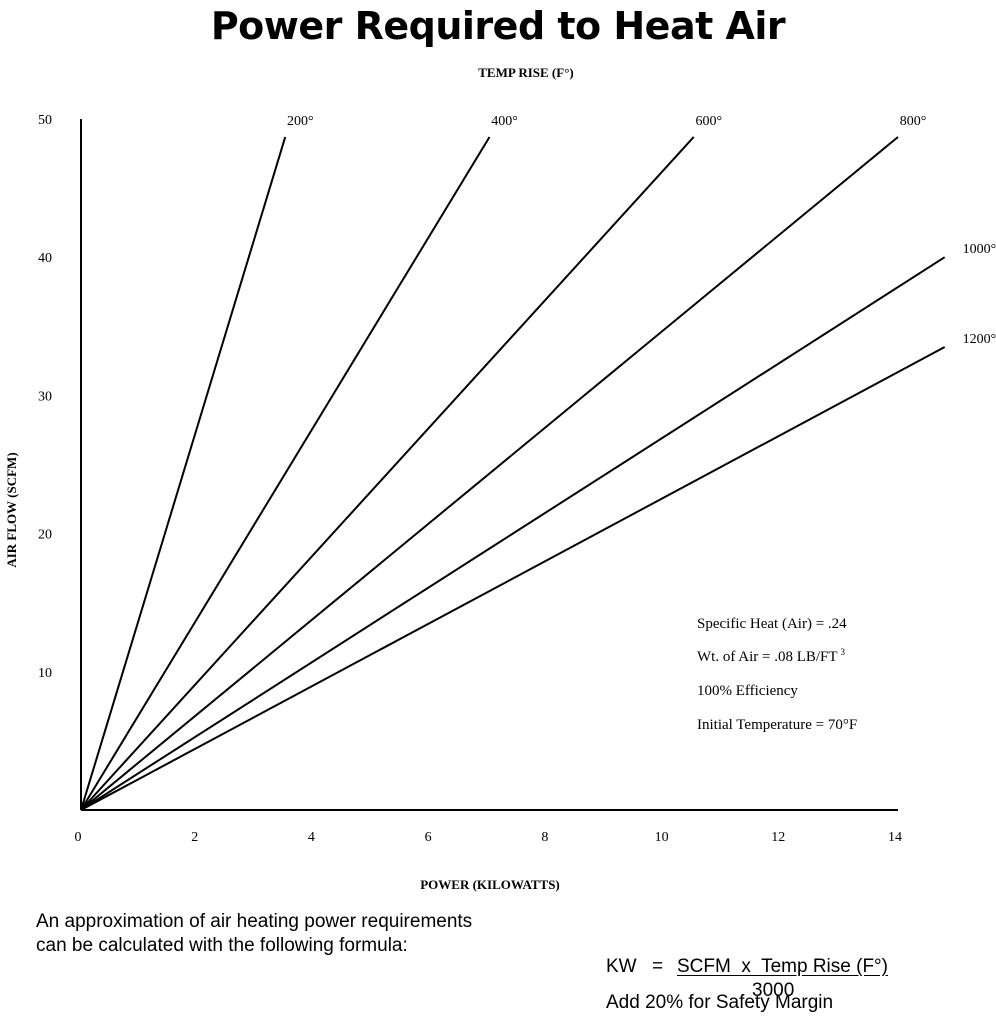 Image resolution: width=996 pixels, height=1024 pixels. What do you see at coordinates (979, 339) in the screenshot?
I see `series-label: 1200°` at bounding box center [979, 339].